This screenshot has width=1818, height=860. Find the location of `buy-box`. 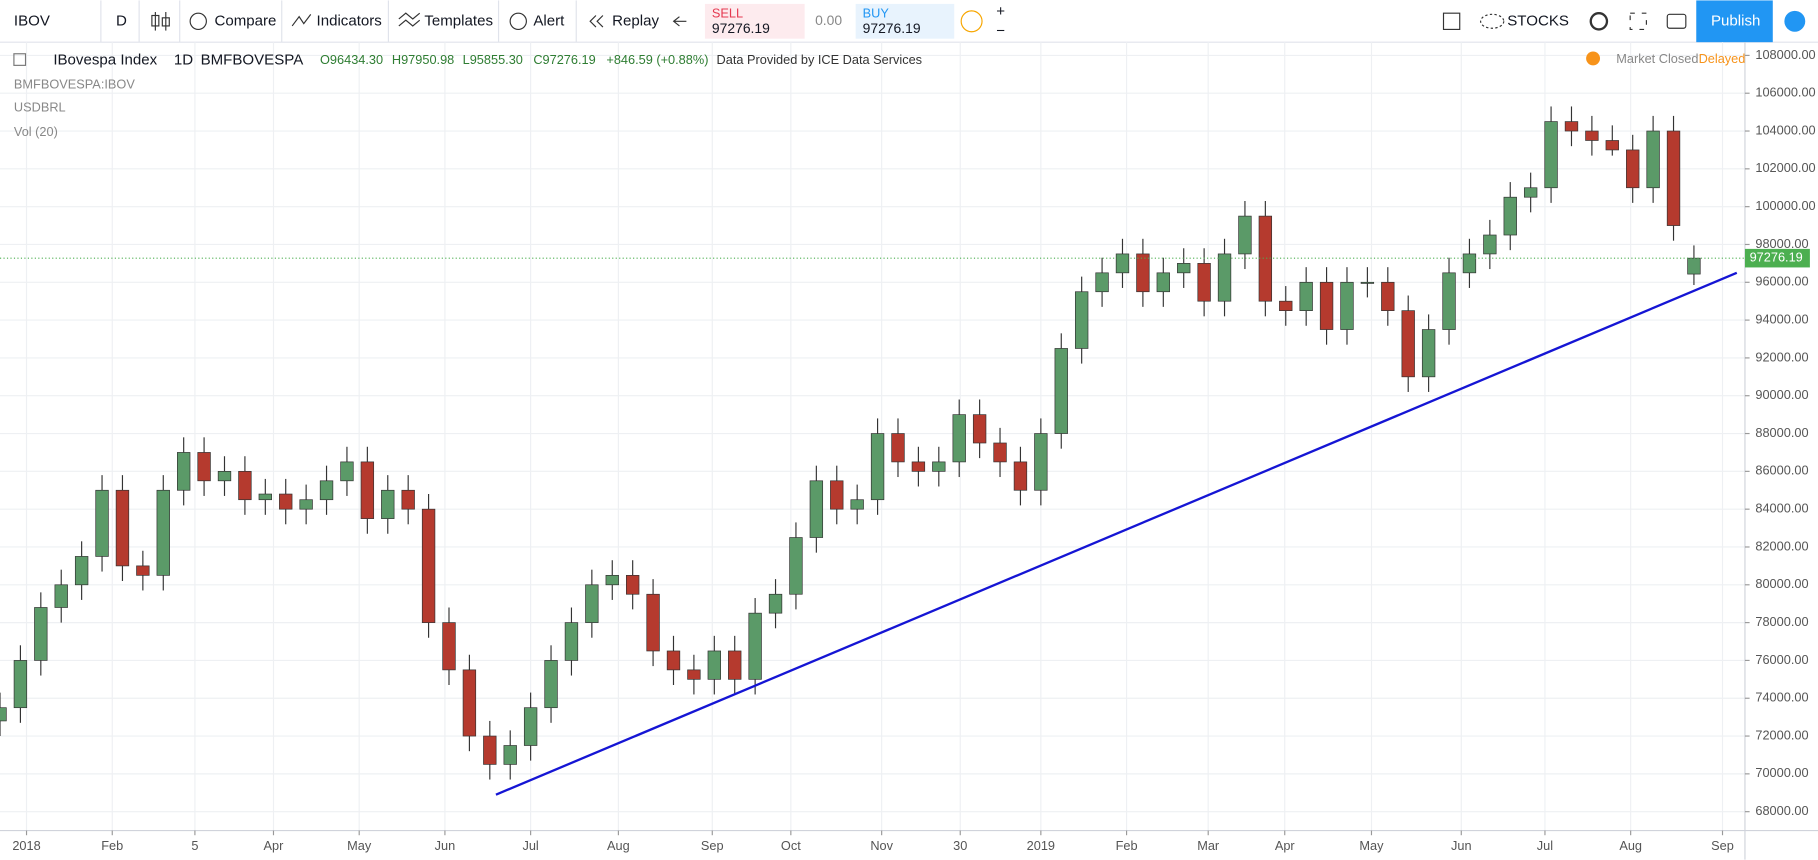

buy-box is located at coordinates (905, 21).